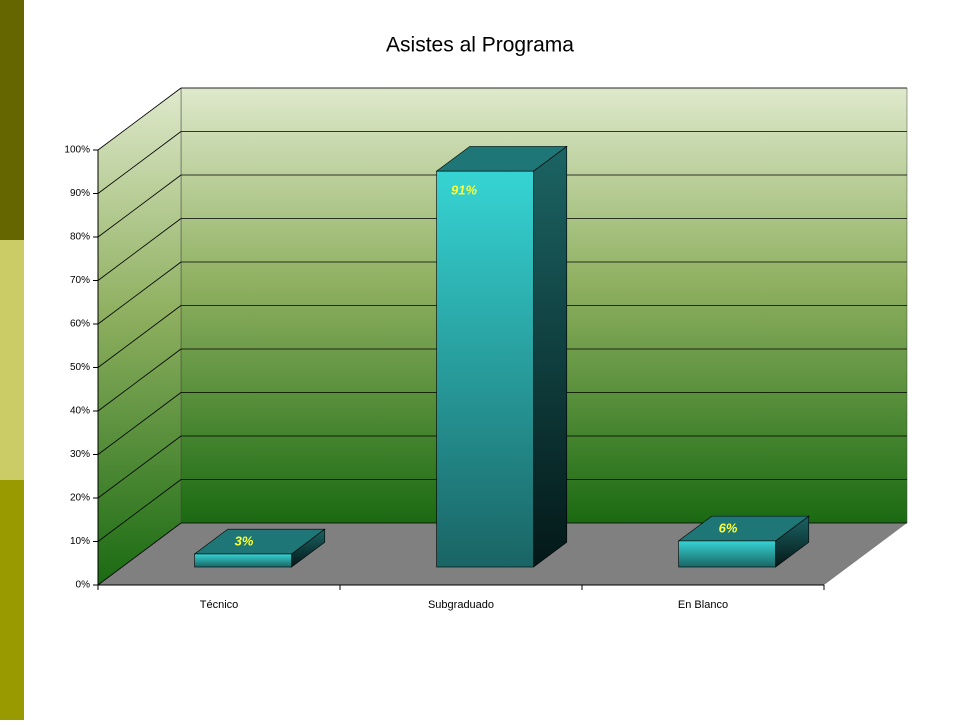 This screenshot has height=725, width=960. Describe the element at coordinates (464, 190) in the screenshot. I see `data-label: 91%` at that location.